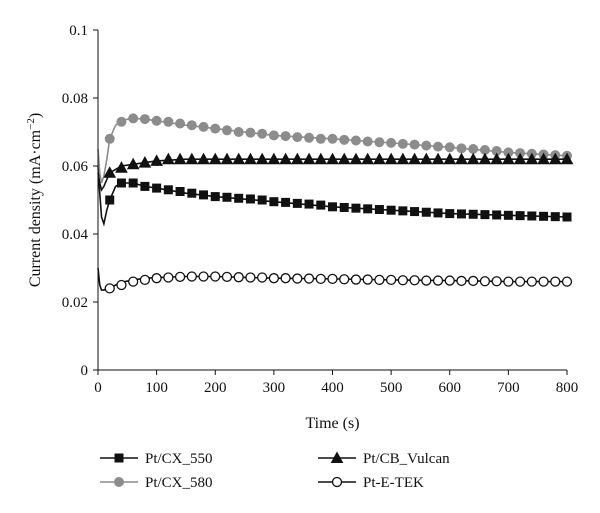  I want to click on y-tick-label: 0.02, so click(75, 303).